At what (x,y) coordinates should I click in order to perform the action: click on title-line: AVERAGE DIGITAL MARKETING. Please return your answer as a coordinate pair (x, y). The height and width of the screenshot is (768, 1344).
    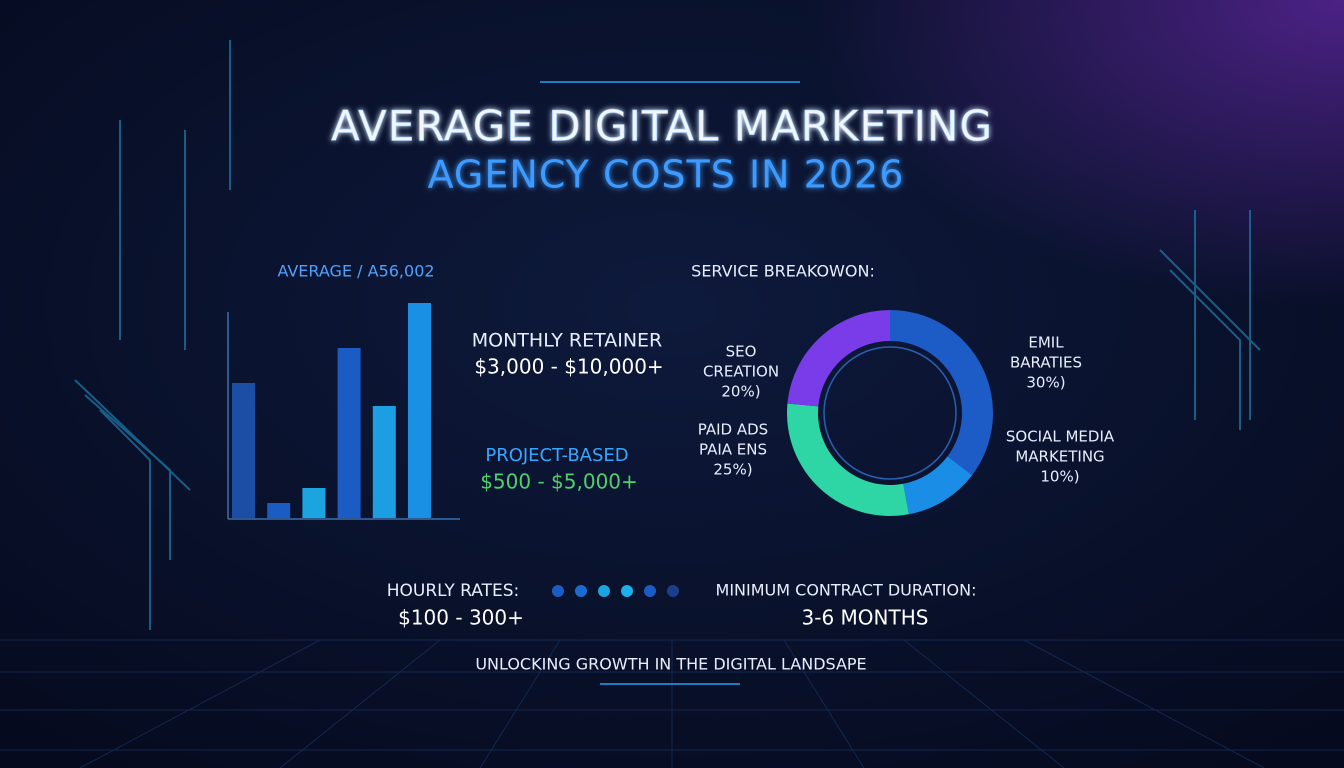
    Looking at the image, I should click on (662, 126).